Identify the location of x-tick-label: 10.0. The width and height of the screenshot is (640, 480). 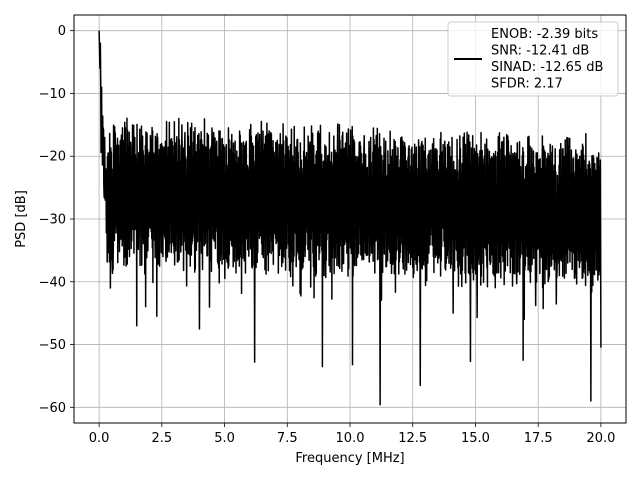
(350, 438).